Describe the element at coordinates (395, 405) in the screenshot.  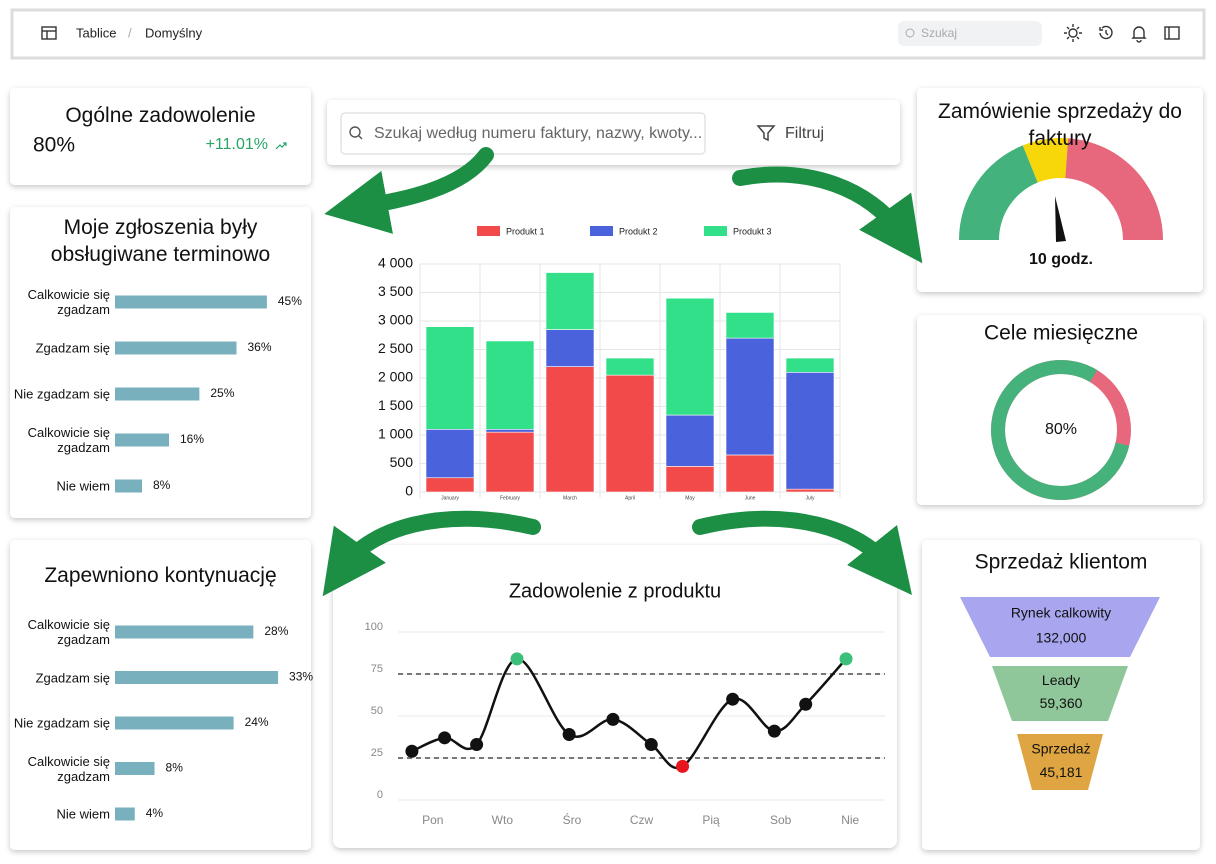
I see `y-tick-label: 1 500` at that location.